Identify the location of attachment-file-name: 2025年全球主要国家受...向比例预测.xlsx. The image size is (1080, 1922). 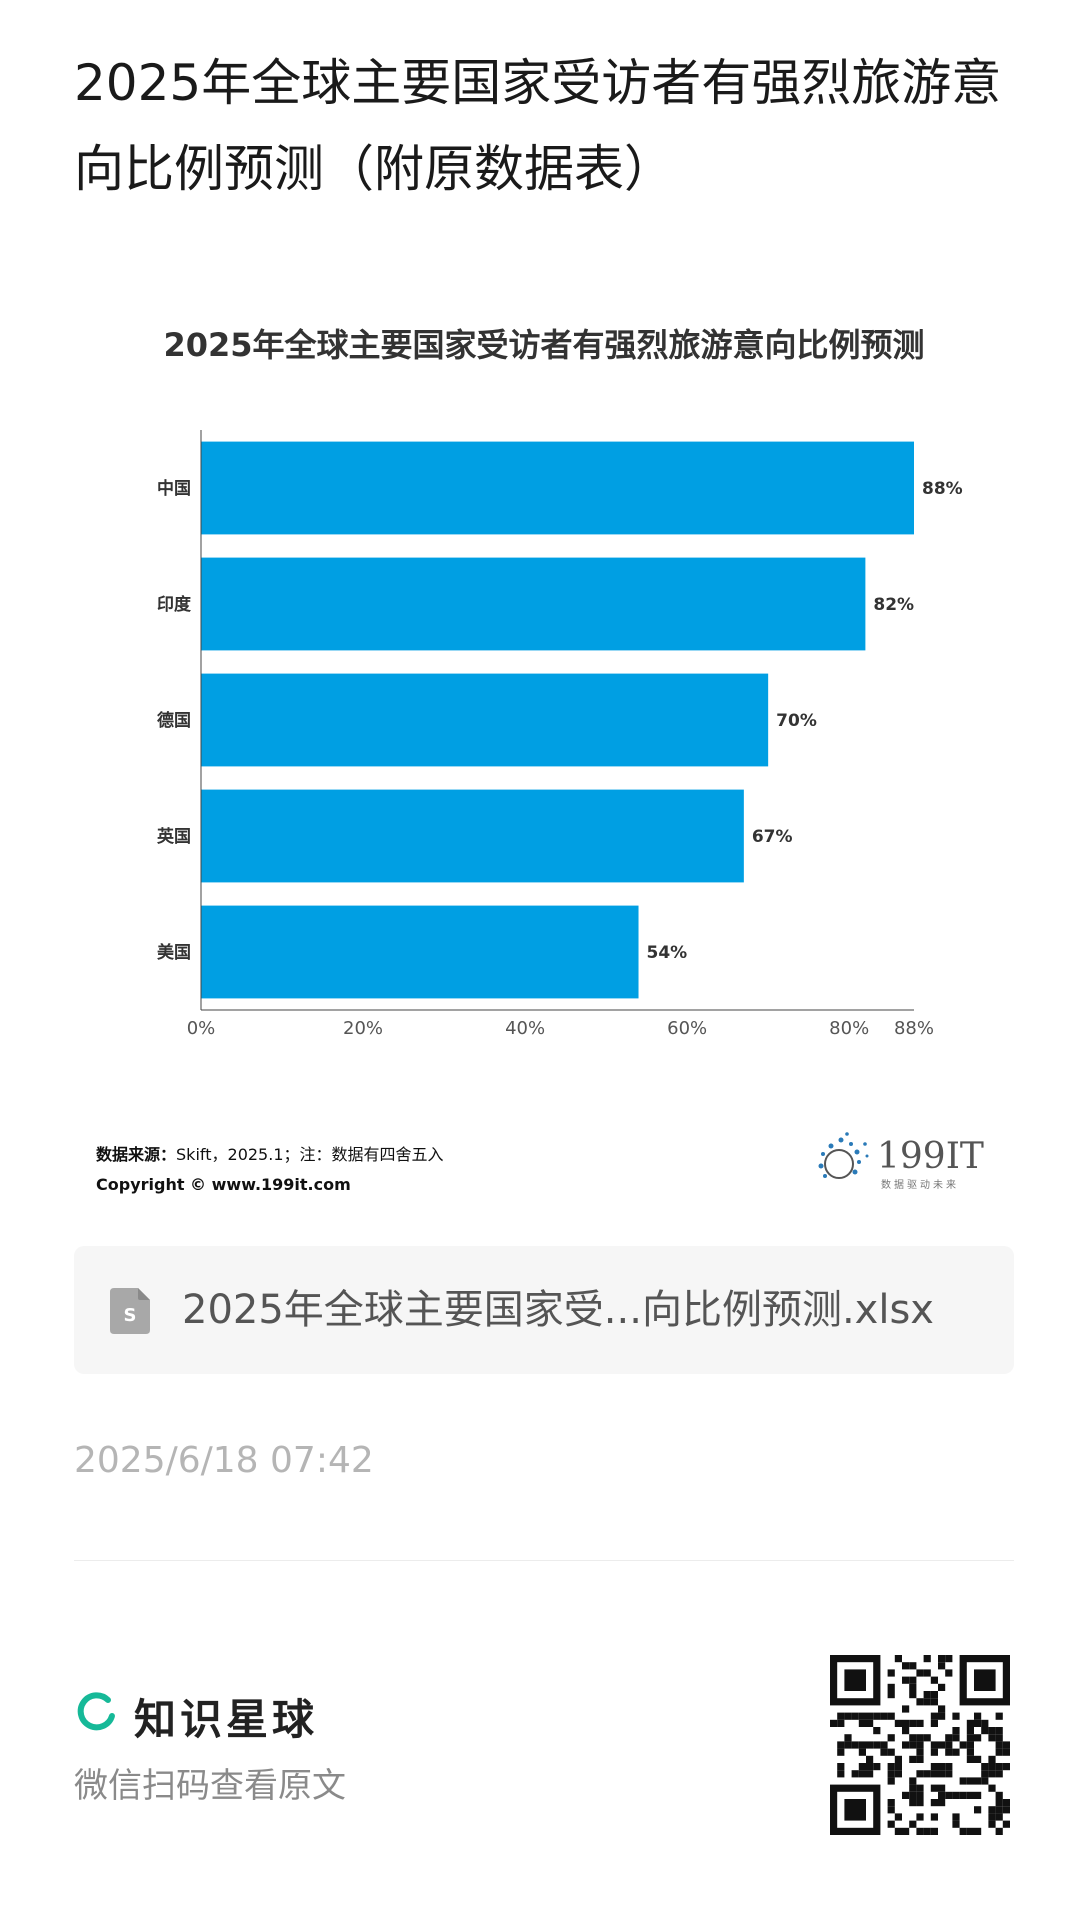
(558, 1310).